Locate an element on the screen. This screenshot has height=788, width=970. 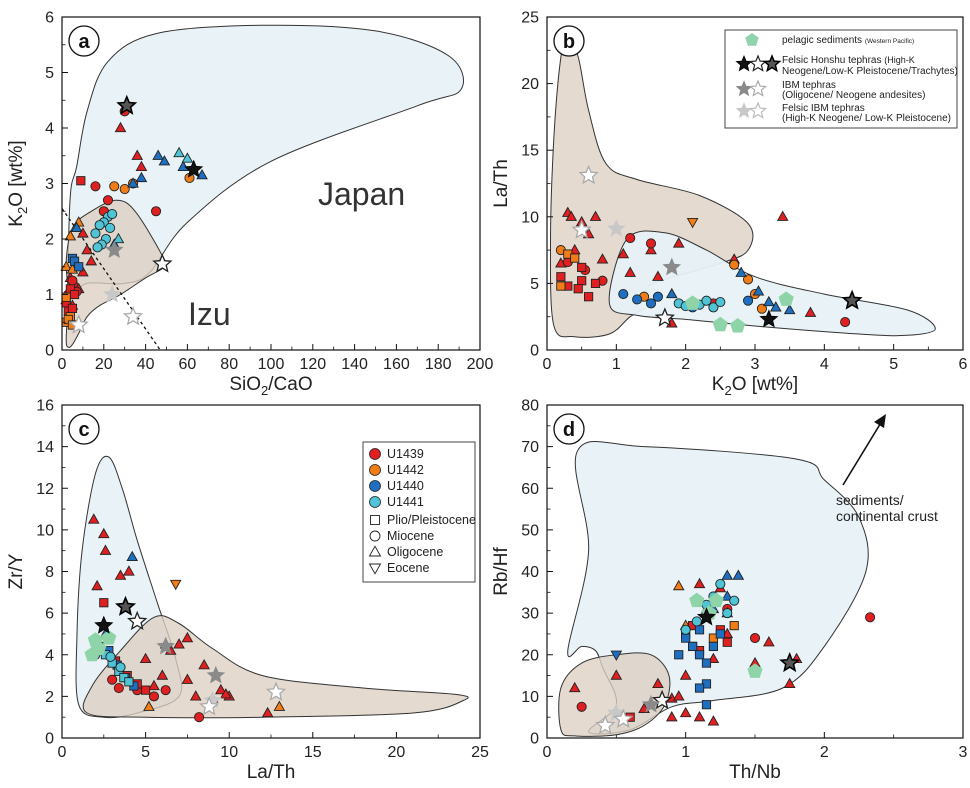
ytick-label-d-3: 30 is located at coordinates (530, 614).